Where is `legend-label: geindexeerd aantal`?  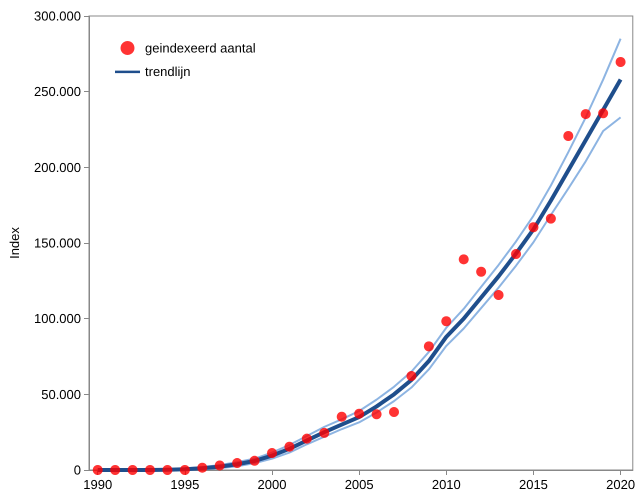 legend-label: geindexeerd aantal is located at coordinates (200, 48).